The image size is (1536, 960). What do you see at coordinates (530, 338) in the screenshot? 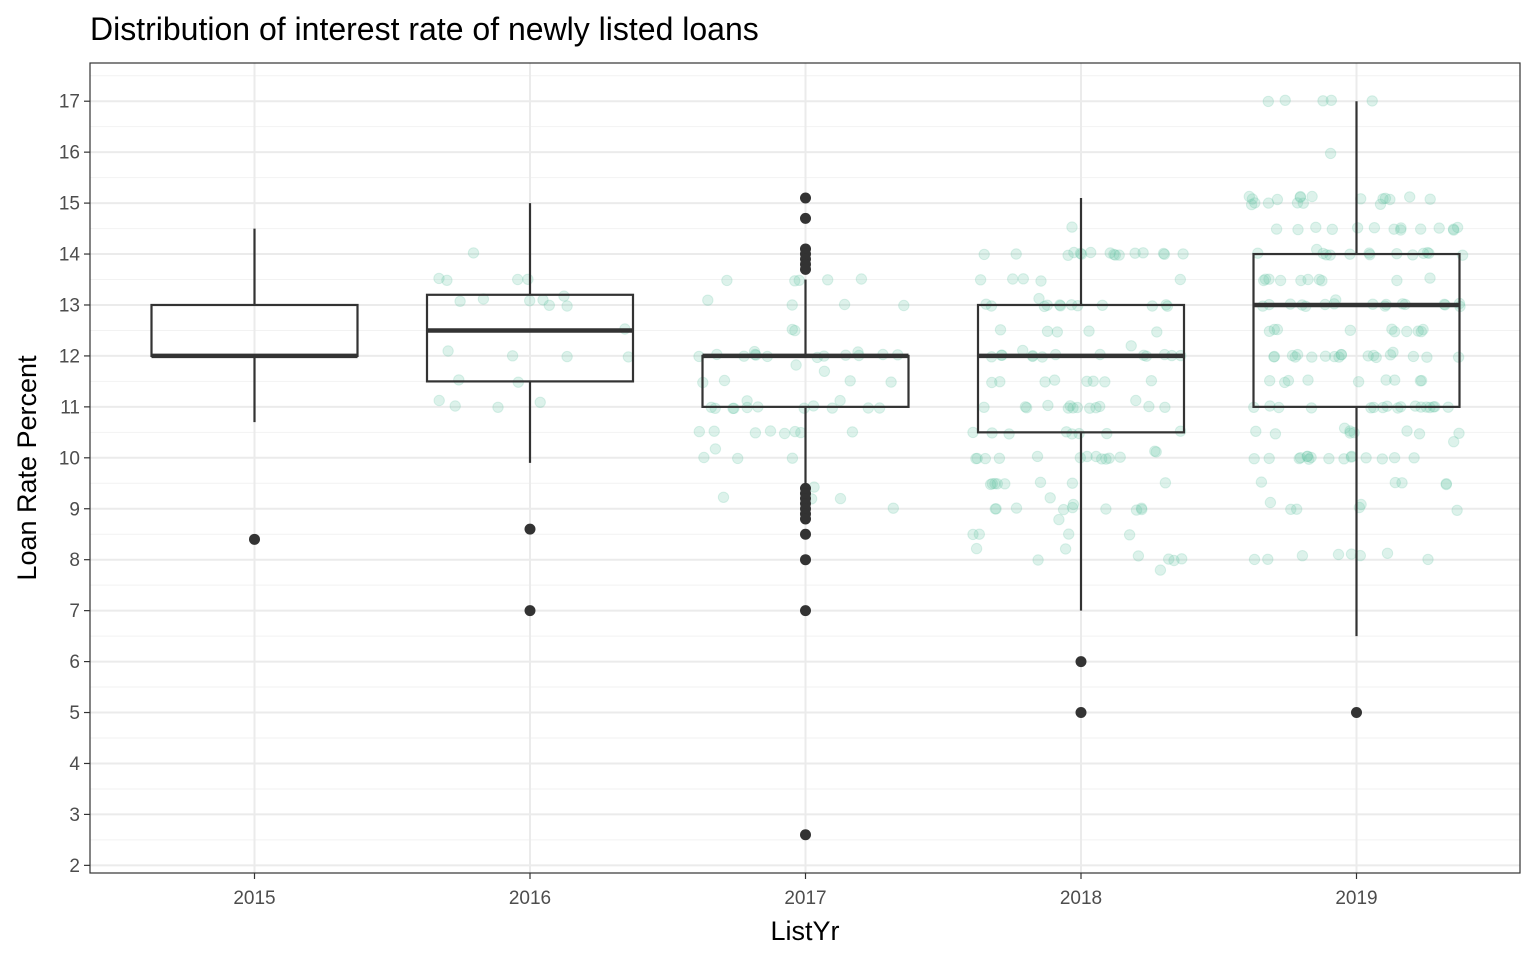
I see `box` at bounding box center [530, 338].